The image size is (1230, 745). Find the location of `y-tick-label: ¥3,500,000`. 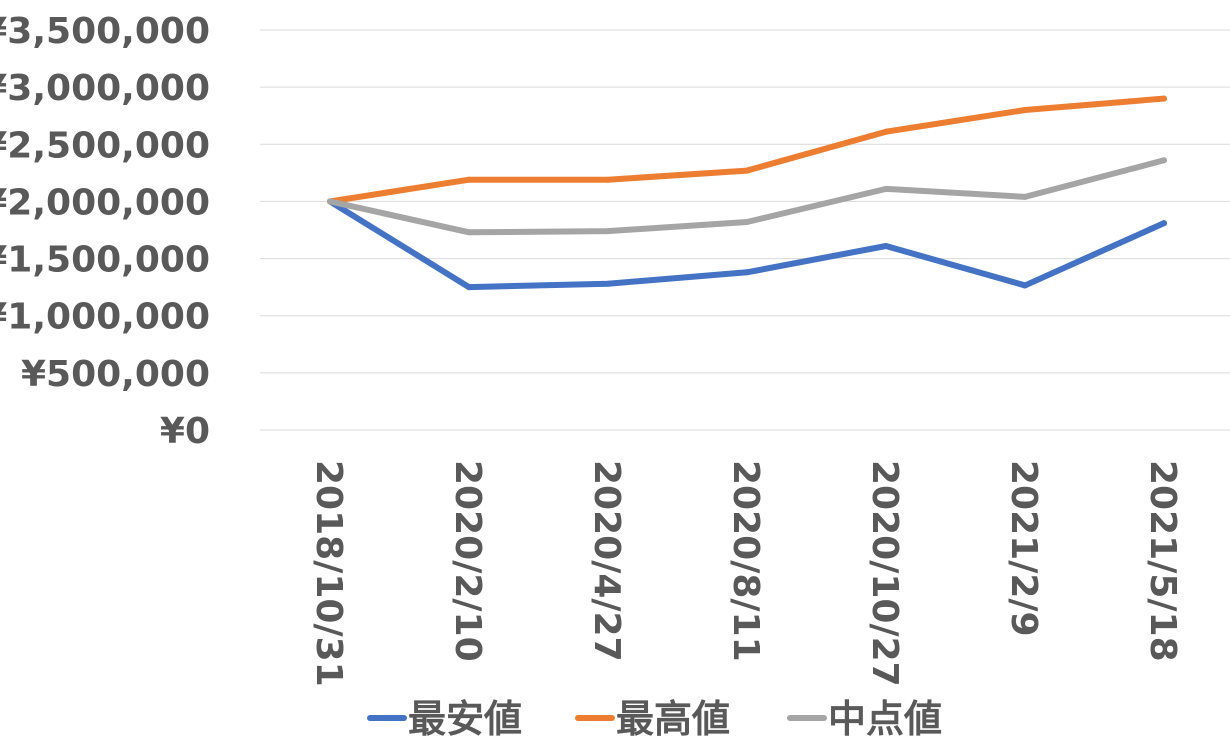

y-tick-label: ¥3,500,000 is located at coordinates (105, 31).